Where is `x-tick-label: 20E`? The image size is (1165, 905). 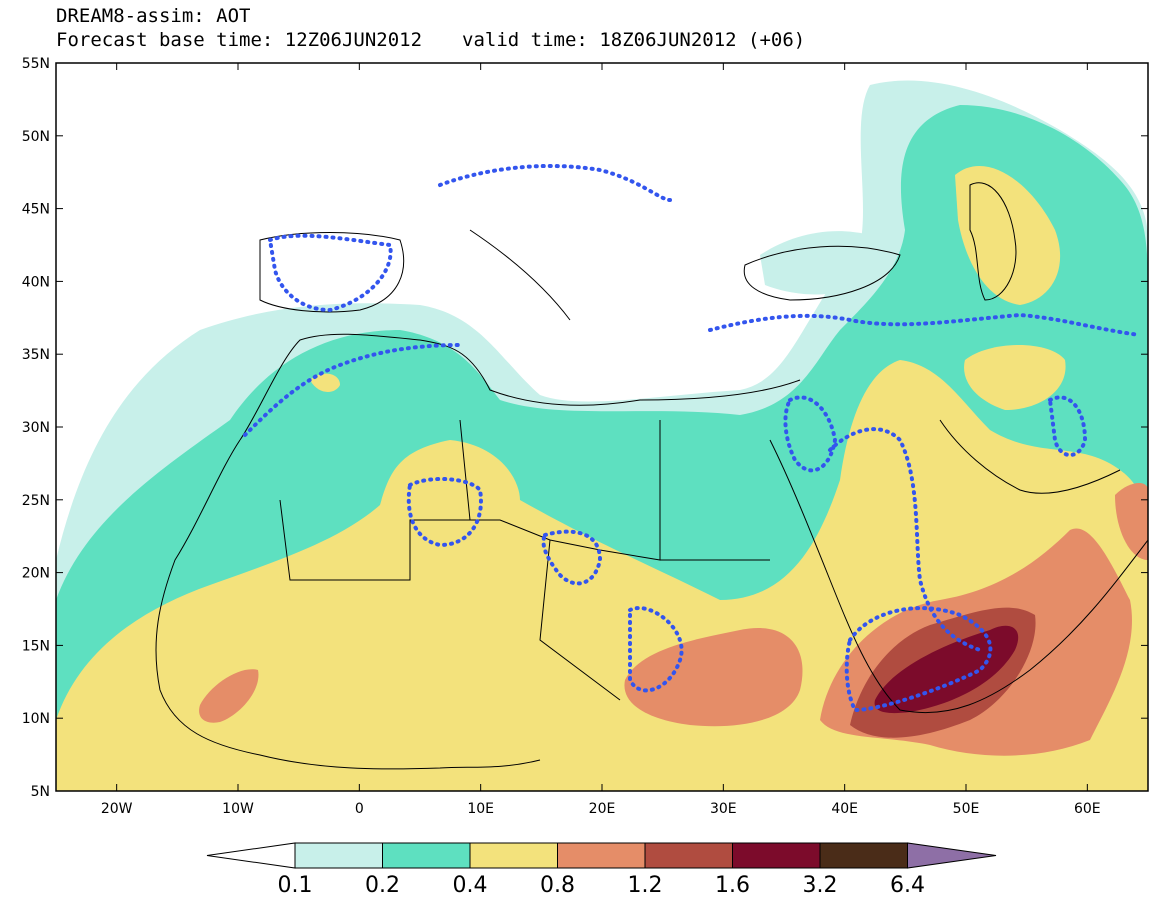
x-tick-label: 20E is located at coordinates (602, 809).